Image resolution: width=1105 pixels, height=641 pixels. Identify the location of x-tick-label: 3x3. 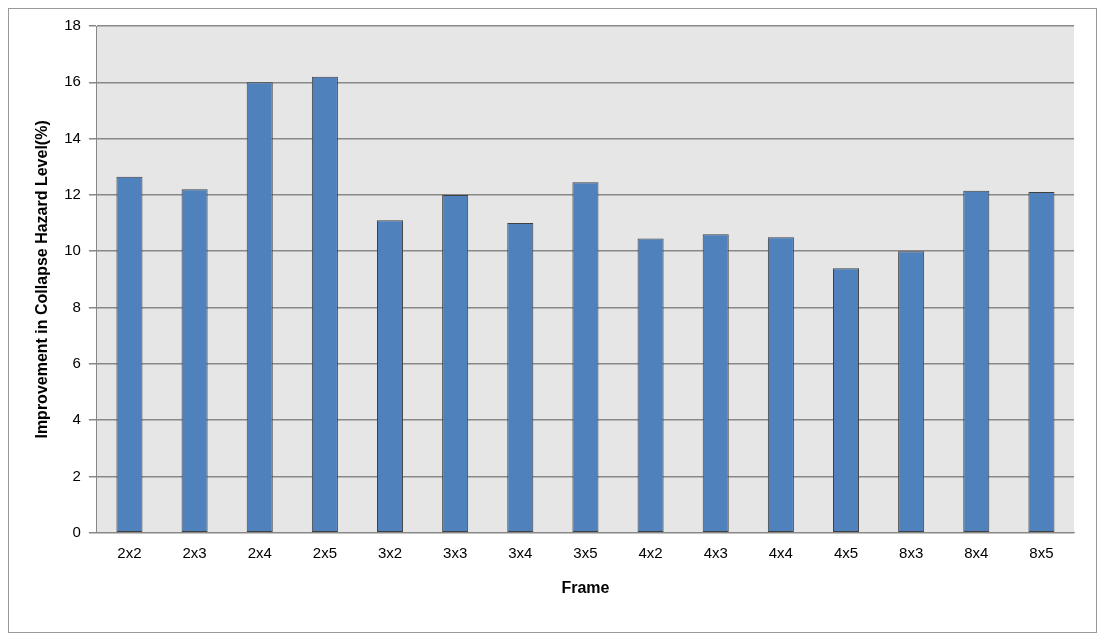
(455, 552).